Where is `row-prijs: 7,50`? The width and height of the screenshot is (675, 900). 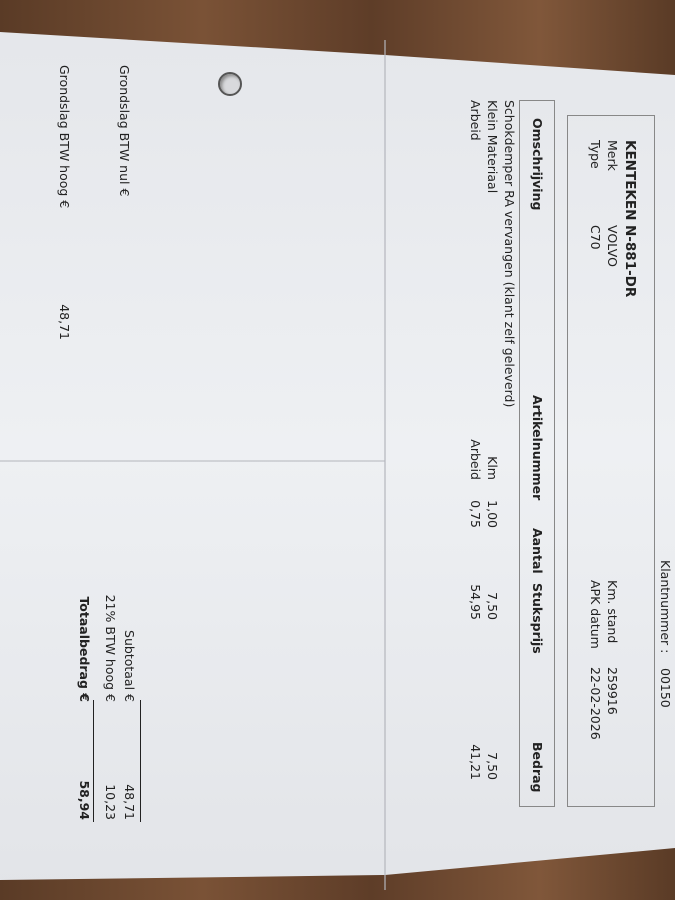 row-prijs: 7,50 is located at coordinates (492, 606).